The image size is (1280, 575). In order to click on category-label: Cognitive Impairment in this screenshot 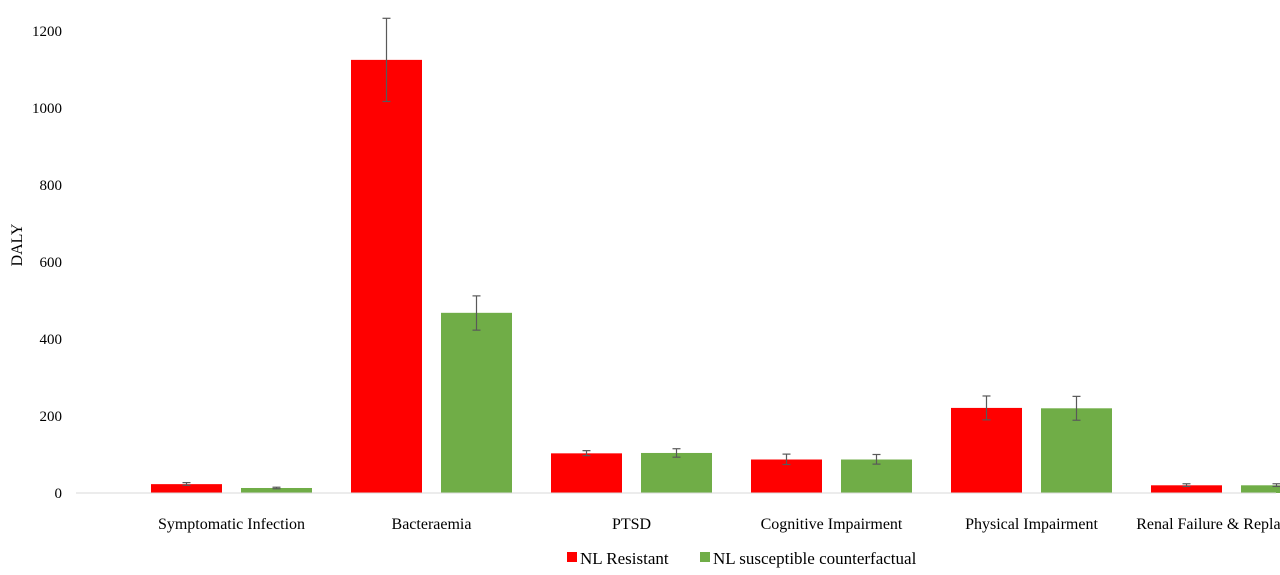, I will do `click(832, 524)`.